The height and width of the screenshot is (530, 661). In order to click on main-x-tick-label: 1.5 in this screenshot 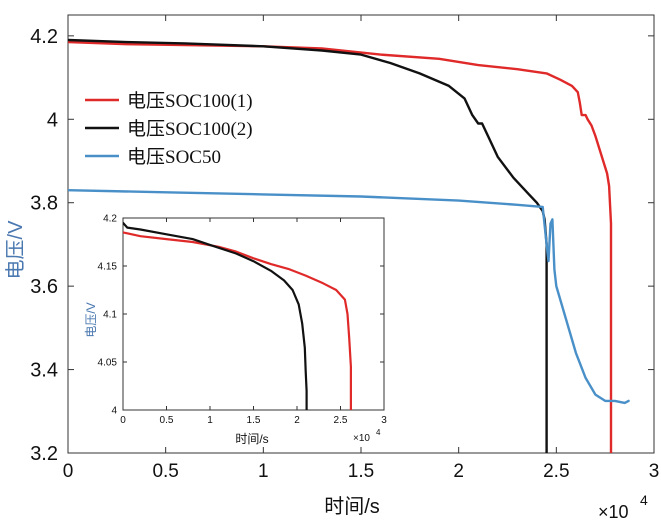, I will do `click(361, 471)`.